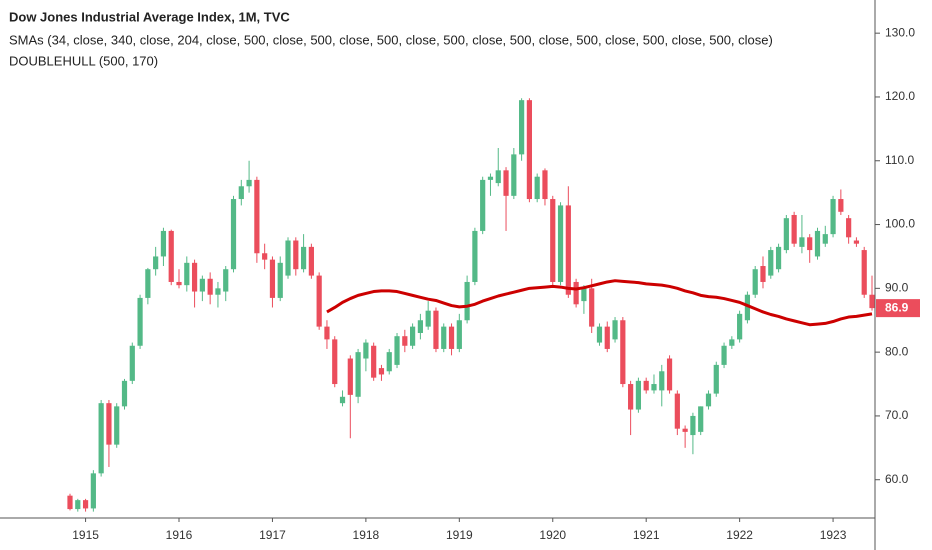  Describe the element at coordinates (83, 60) in the screenshot. I see `indicator-legend: DOUBLEHULL (500, 170)` at that location.